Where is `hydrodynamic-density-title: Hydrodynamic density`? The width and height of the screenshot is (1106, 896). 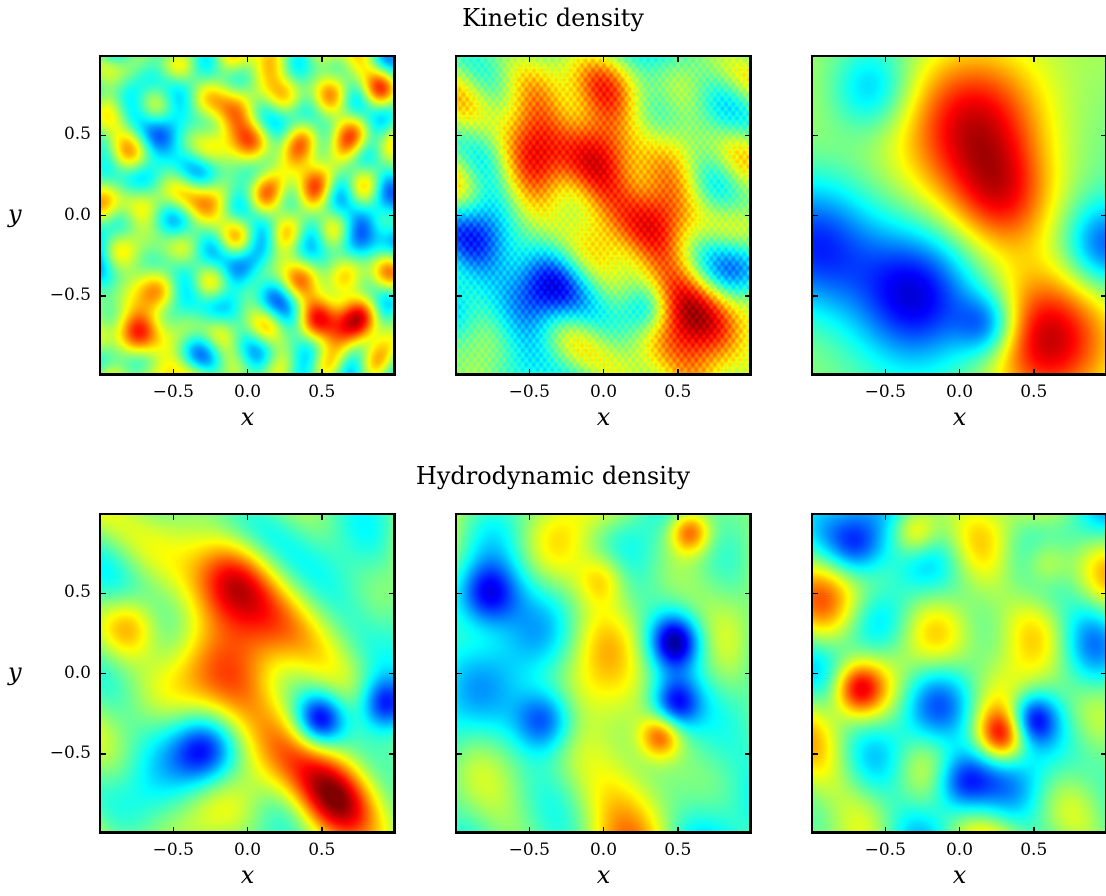 hydrodynamic-density-title: Hydrodynamic density is located at coordinates (553, 476).